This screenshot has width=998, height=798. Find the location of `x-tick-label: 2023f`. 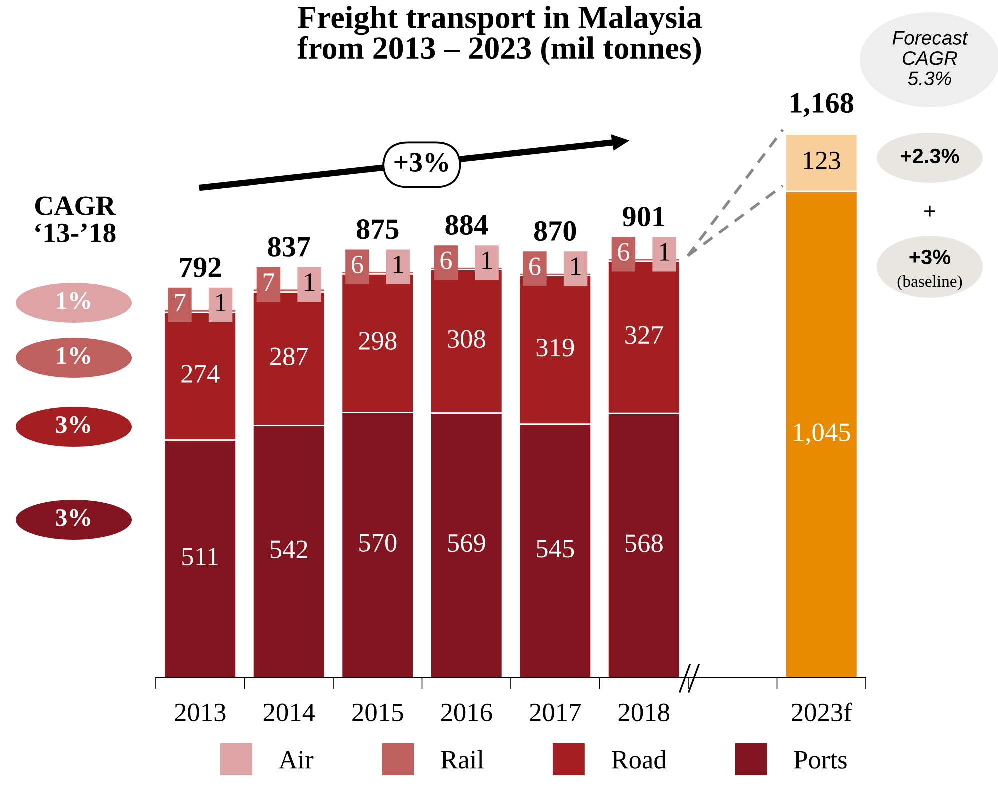

x-tick-label: 2023f is located at coordinates (822, 712).